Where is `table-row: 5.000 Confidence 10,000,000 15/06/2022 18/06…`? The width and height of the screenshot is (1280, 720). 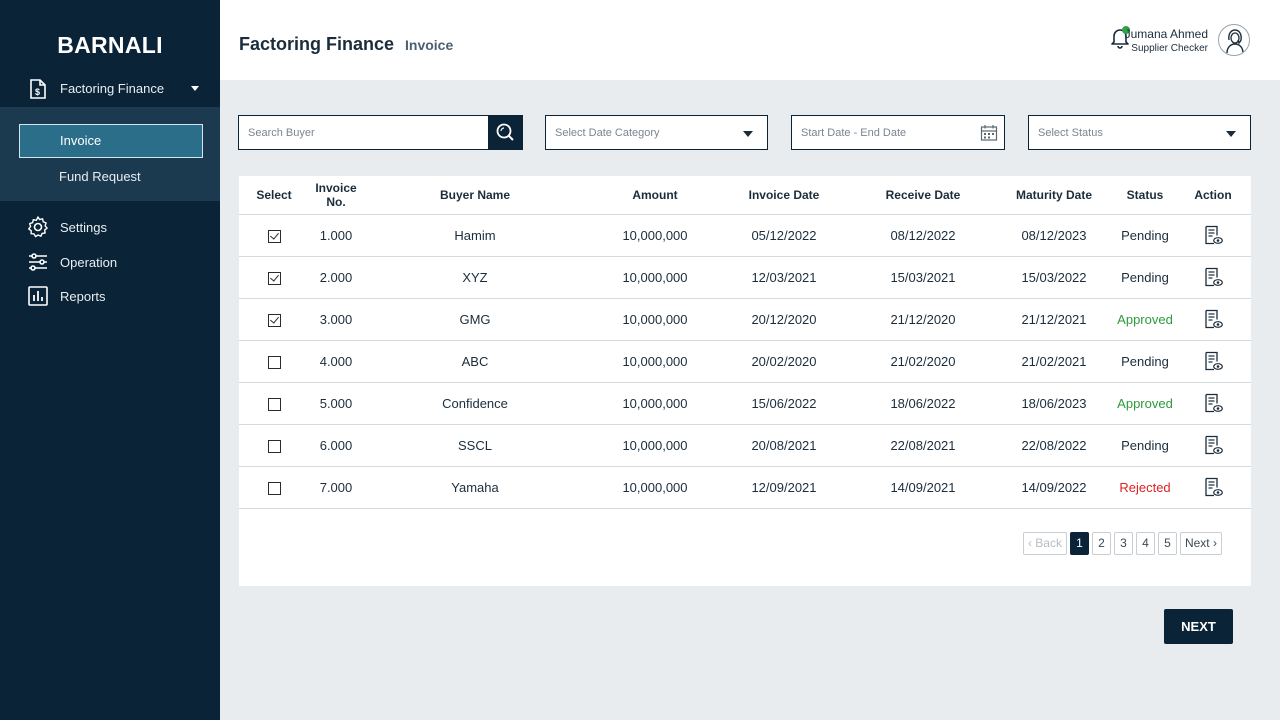
table-row: 5.000 Confidence 10,000,000 15/06/2022 18/06… is located at coordinates (745, 403).